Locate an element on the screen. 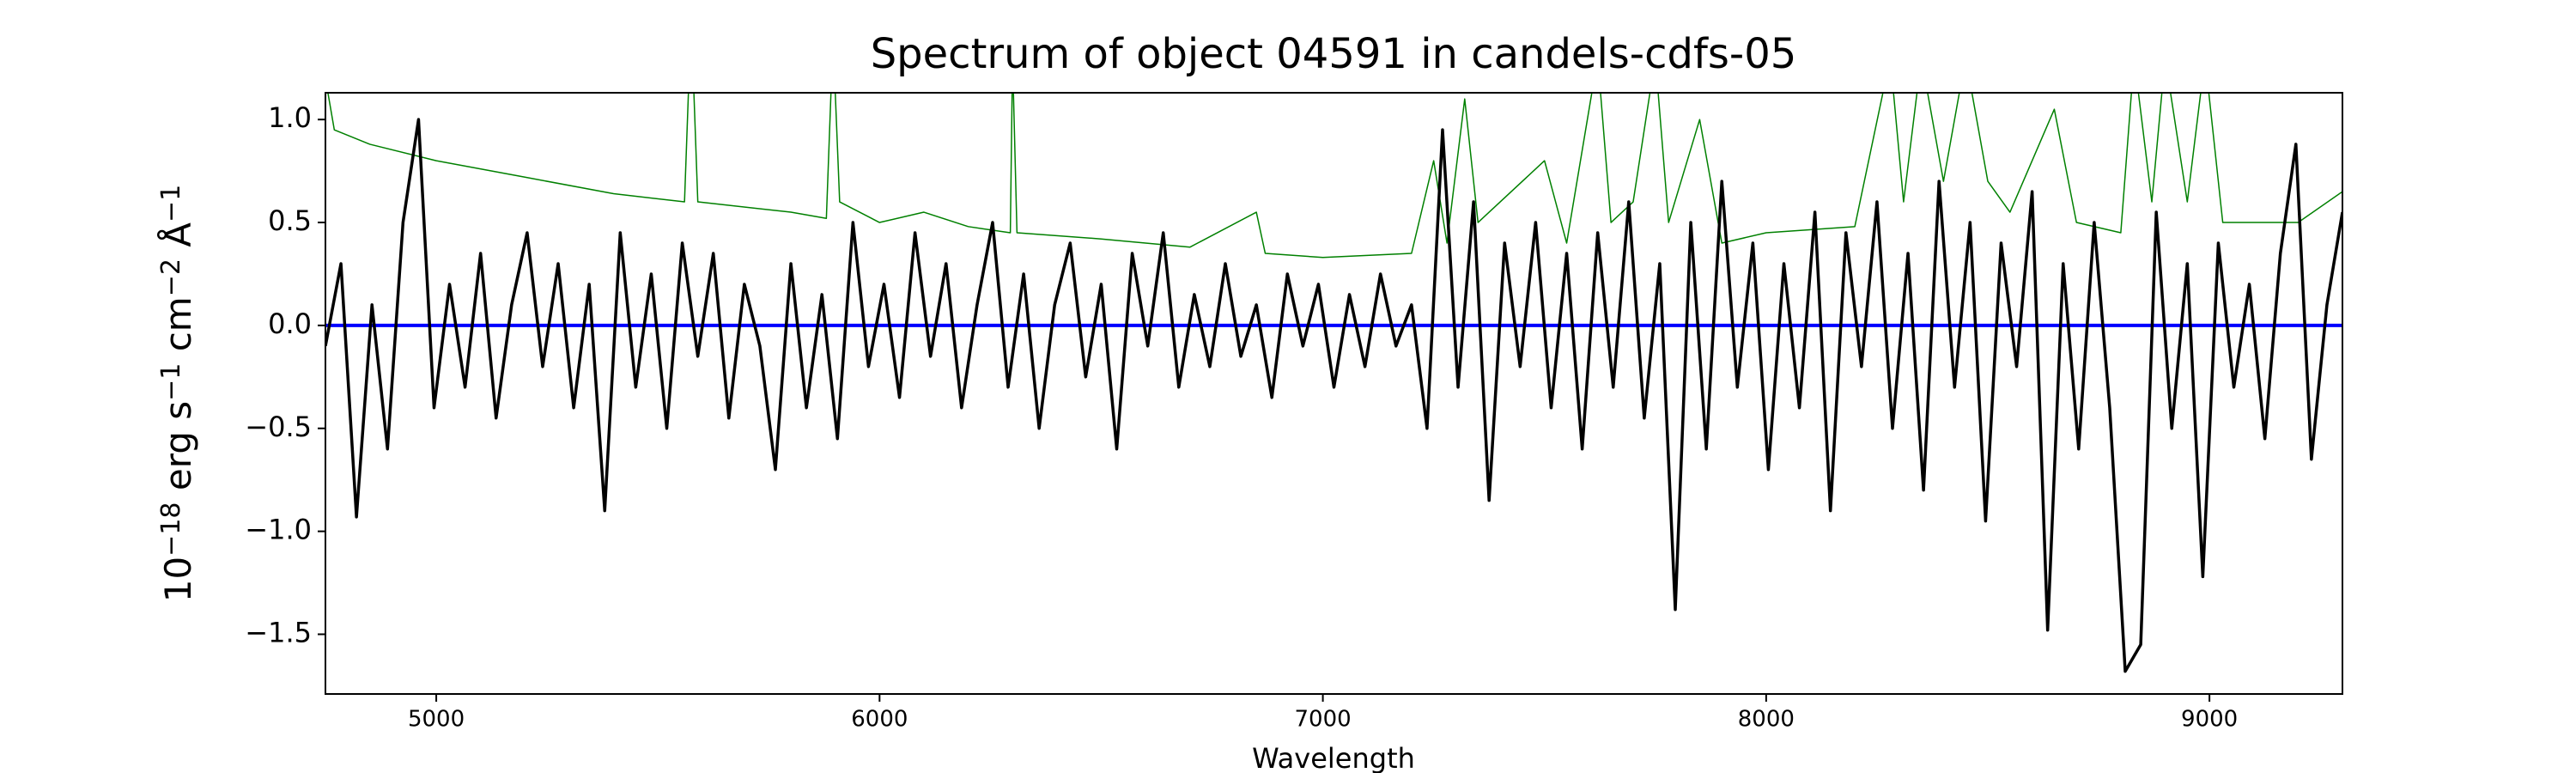  y-tick-label: −1.5 is located at coordinates (279, 632).